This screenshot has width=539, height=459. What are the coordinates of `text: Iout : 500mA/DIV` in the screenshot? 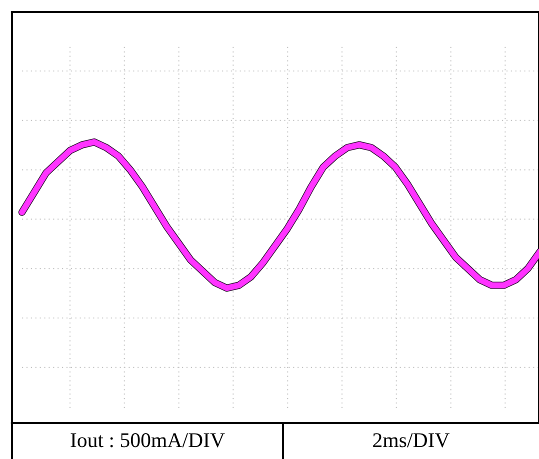 It's located at (147, 440).